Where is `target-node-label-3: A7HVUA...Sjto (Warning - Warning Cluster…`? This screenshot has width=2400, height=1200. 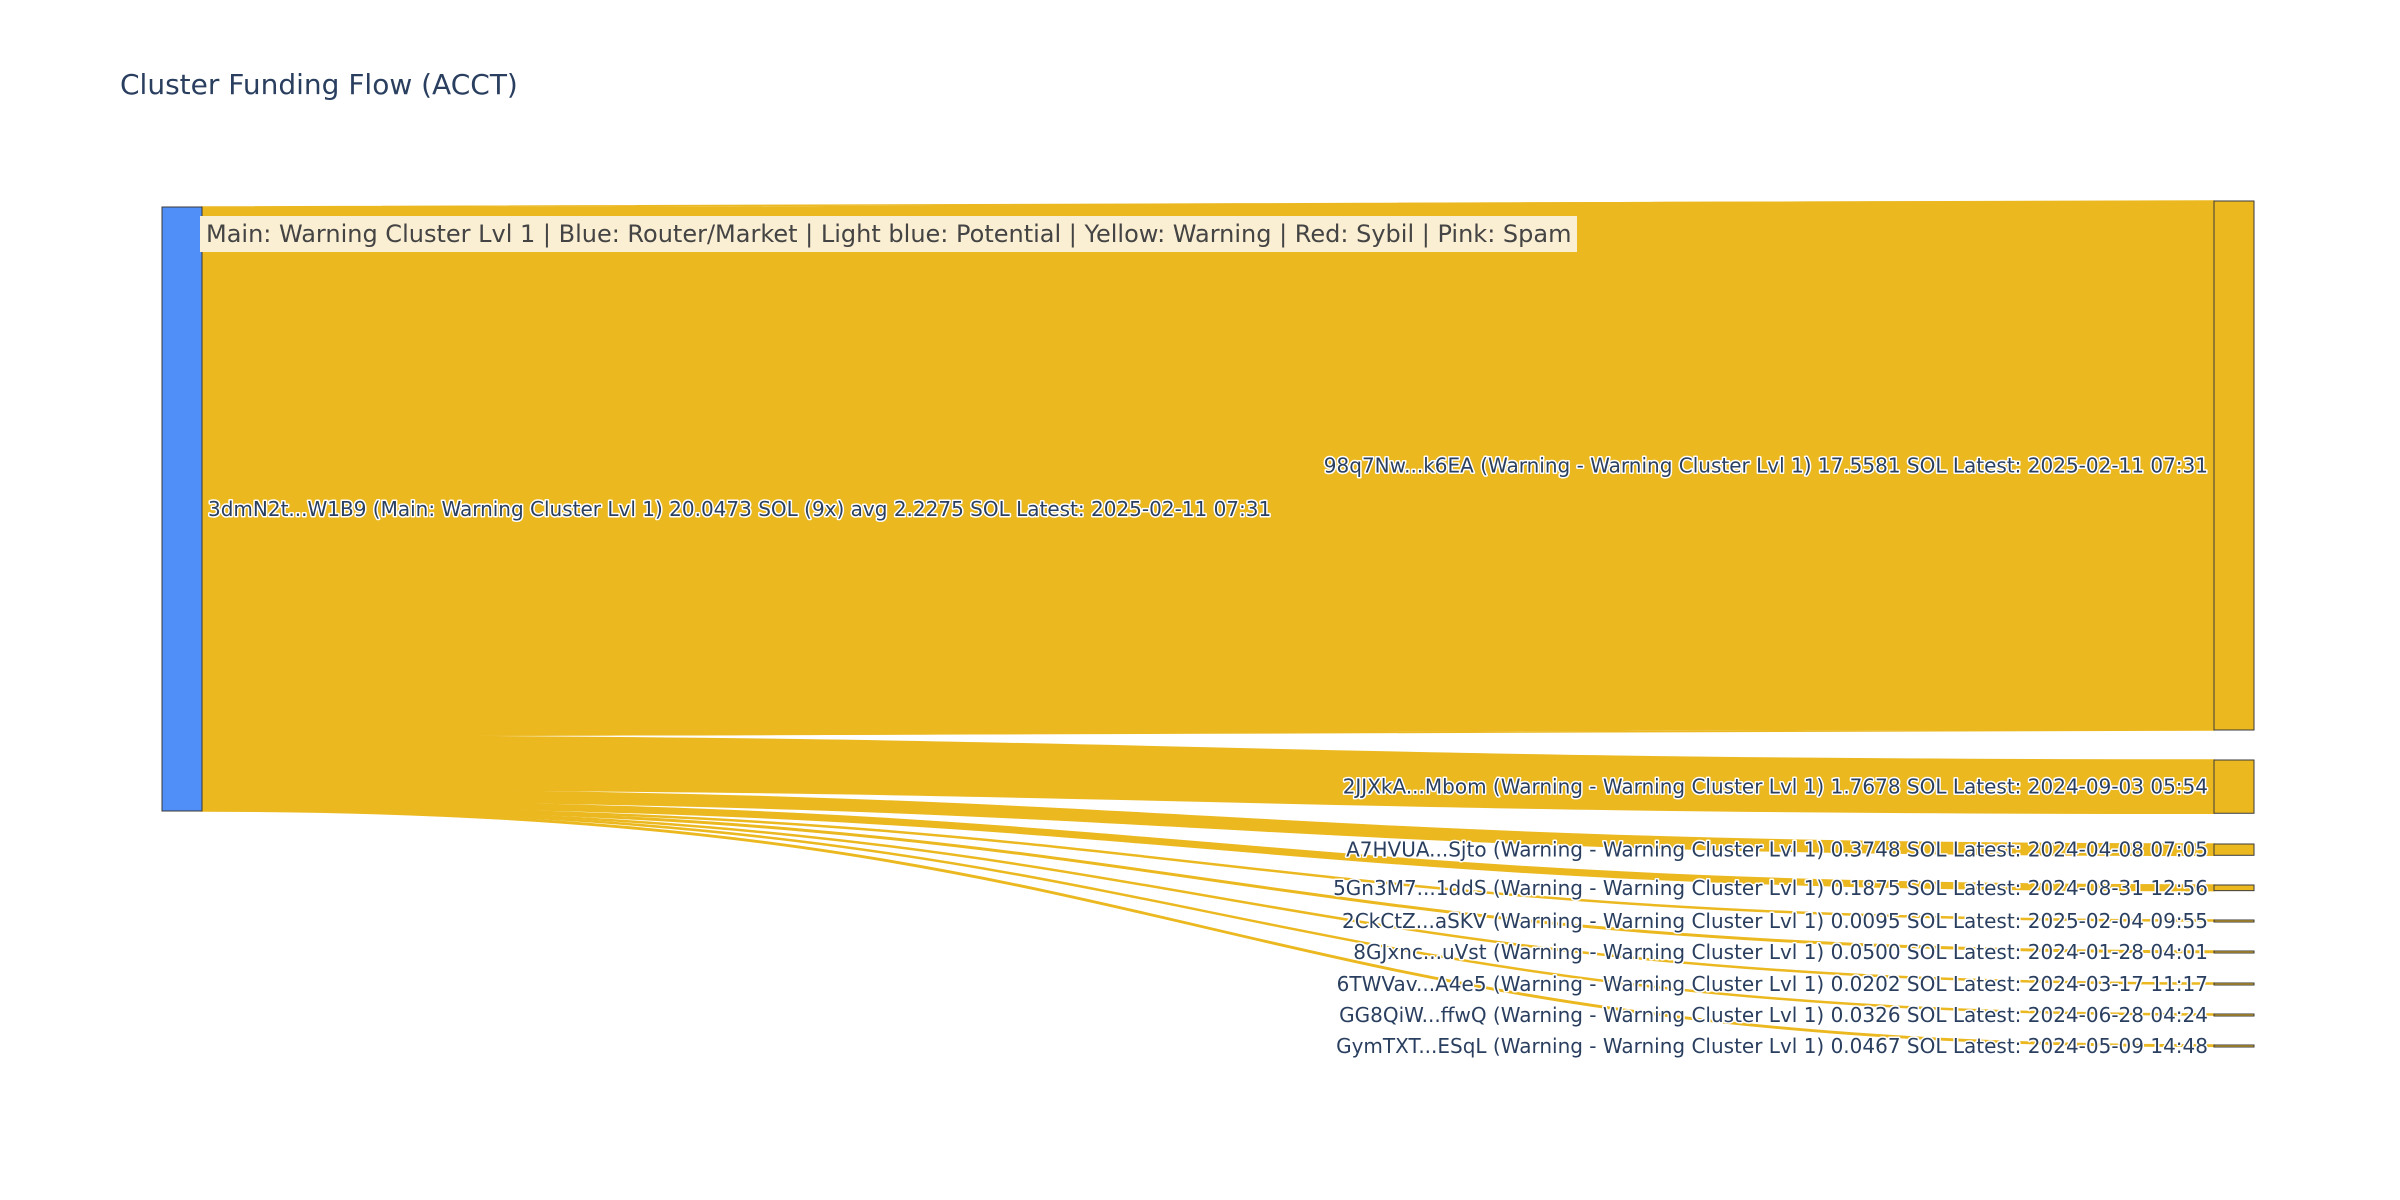
target-node-label-3: A7HVUA...Sjto (Warning - Warning Cluster… is located at coordinates (1777, 850).